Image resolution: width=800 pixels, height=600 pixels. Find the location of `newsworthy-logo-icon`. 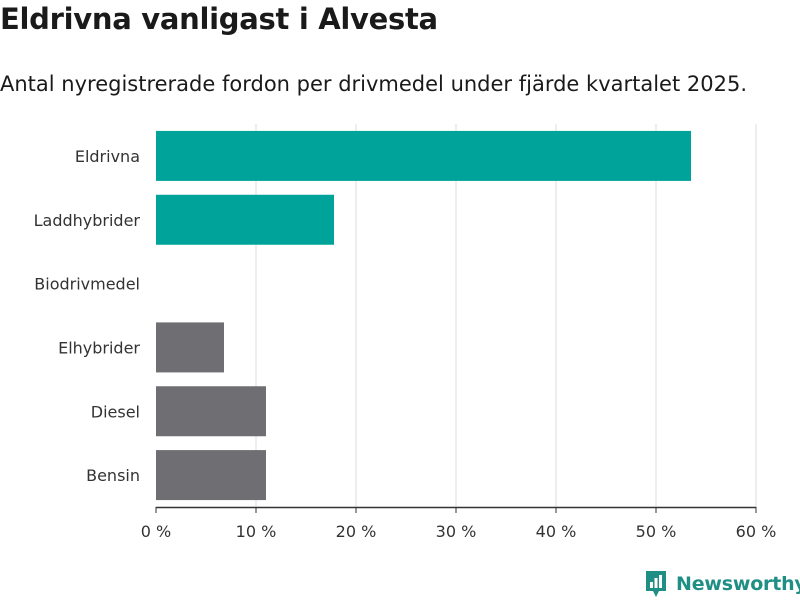

newsworthy-logo-icon is located at coordinates (656, 584).